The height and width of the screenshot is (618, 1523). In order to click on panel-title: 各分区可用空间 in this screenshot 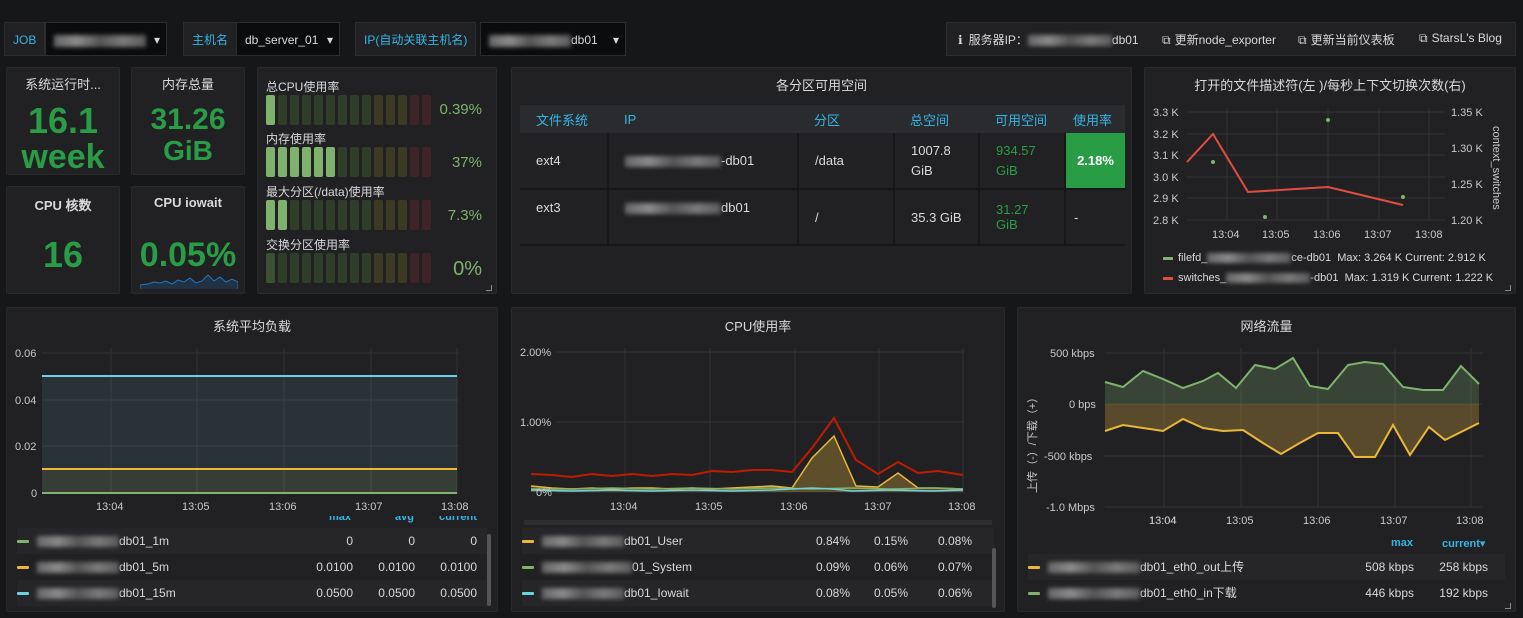, I will do `click(821, 85)`.